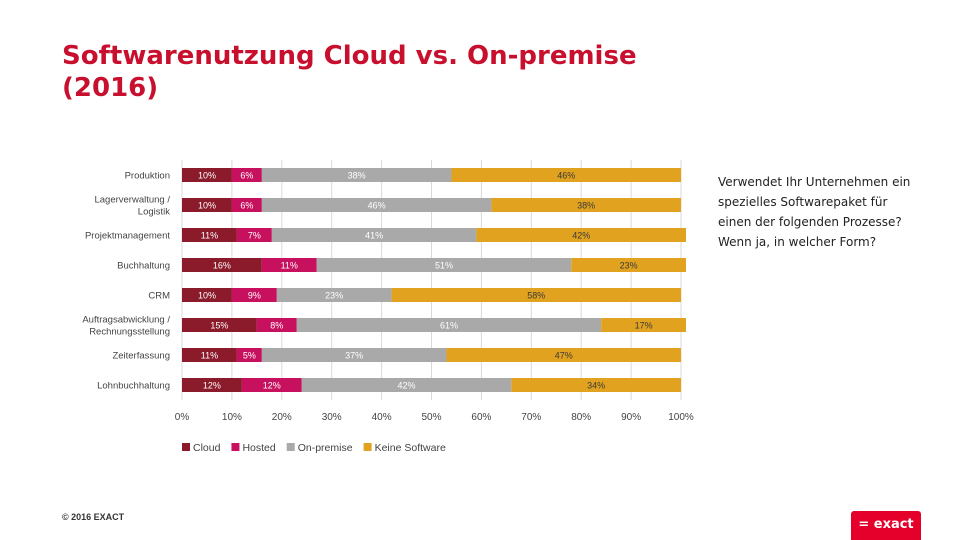  What do you see at coordinates (581, 417) in the screenshot?
I see `x-tick-label: 80%` at bounding box center [581, 417].